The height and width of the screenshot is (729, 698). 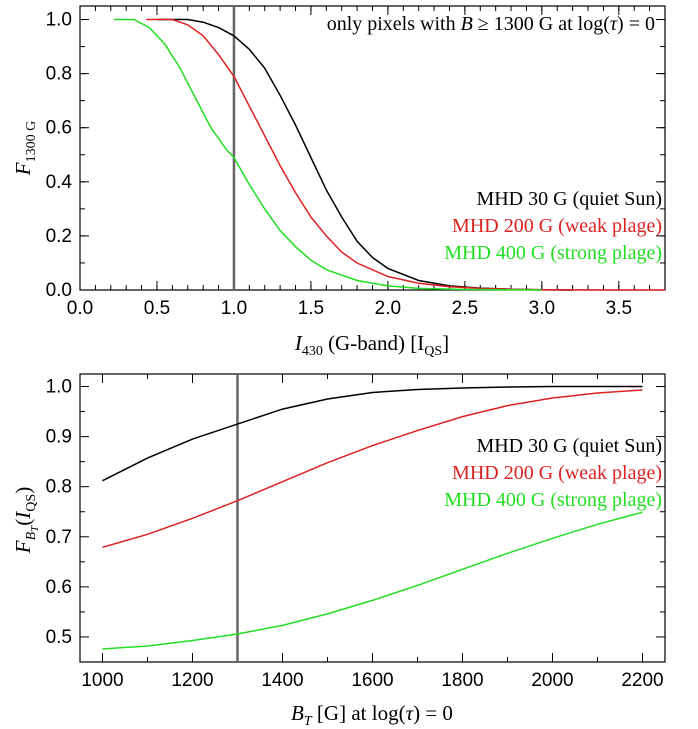 I want to click on x-tick-label: 1600, so click(x=372, y=680).